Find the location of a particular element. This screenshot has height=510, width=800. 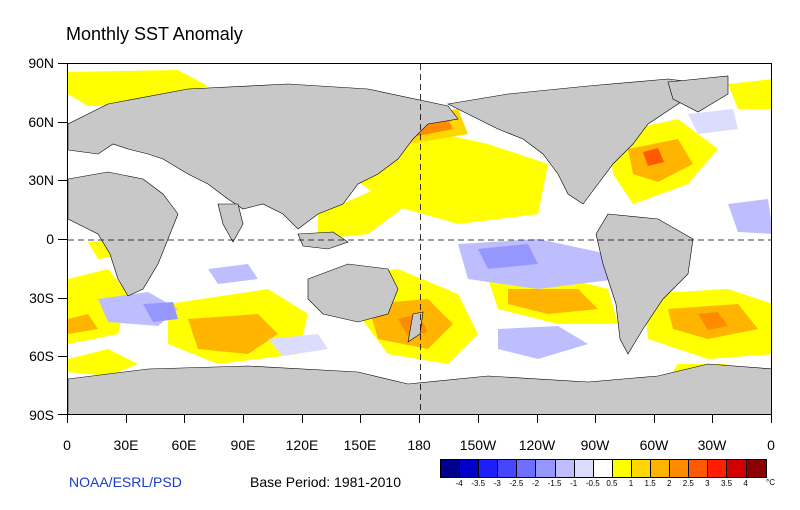

lon-label-90e: 90E is located at coordinates (243, 445).